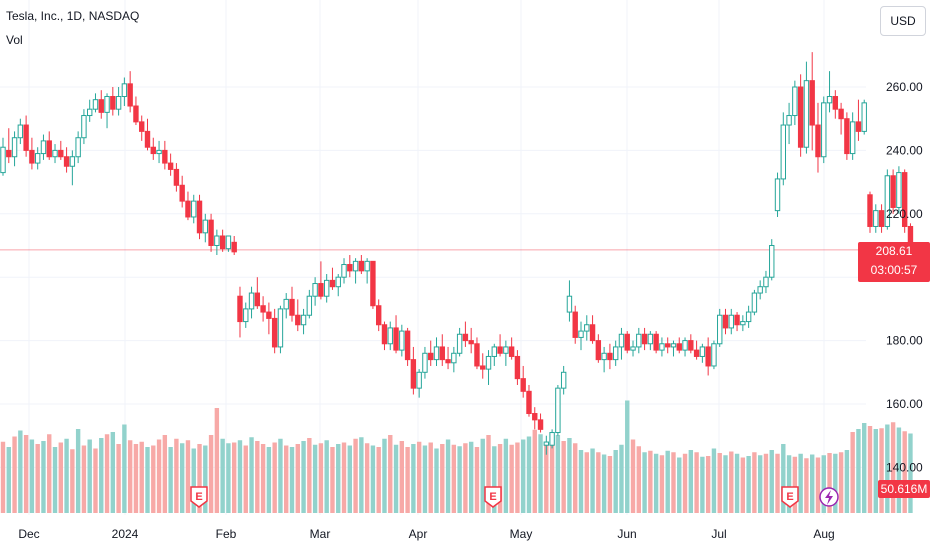 The image size is (932, 550). I want to click on lightning-icon, so click(829, 497).